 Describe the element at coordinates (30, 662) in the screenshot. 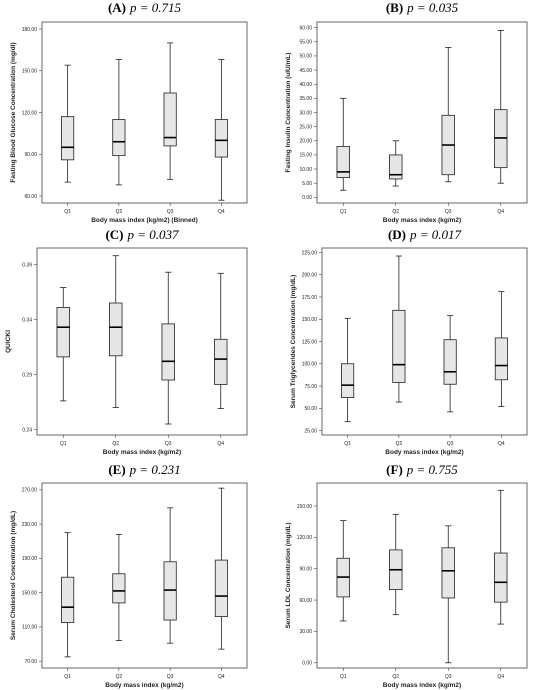

I see `y-tick-label: 70.00` at that location.